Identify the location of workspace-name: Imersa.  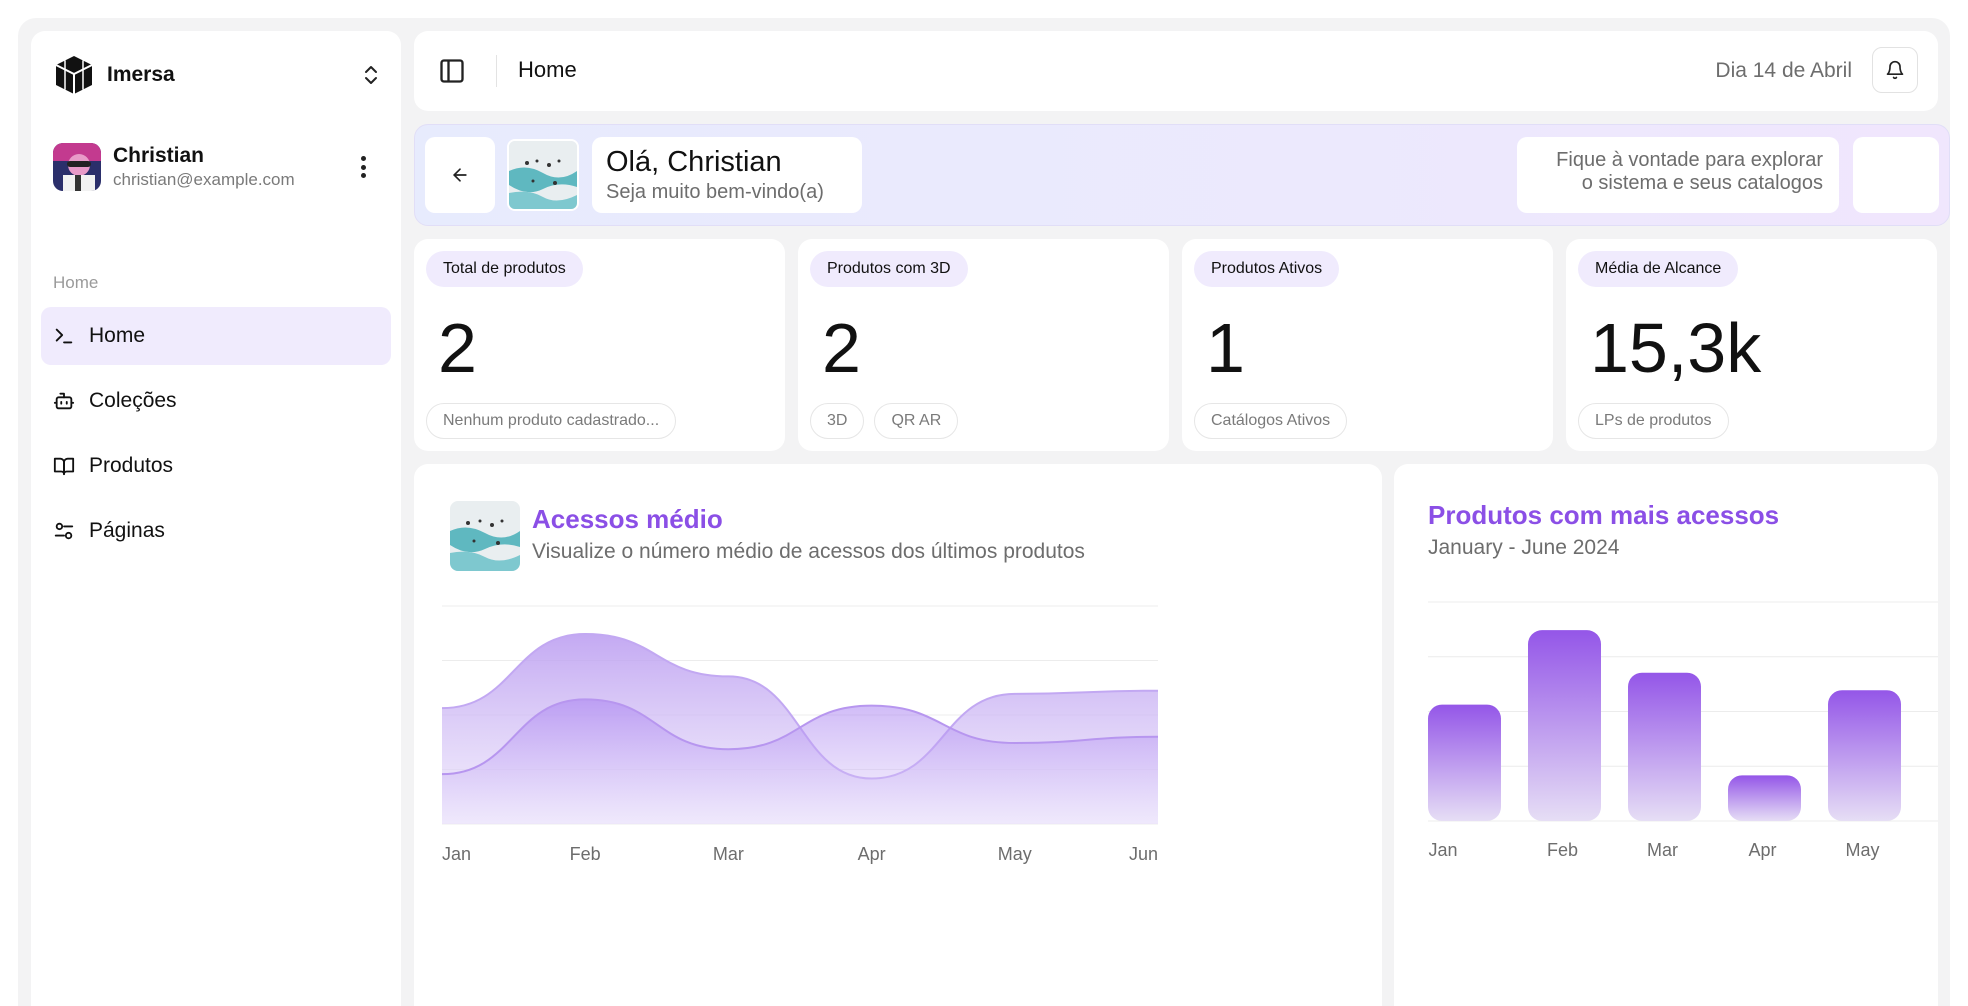
(141, 74).